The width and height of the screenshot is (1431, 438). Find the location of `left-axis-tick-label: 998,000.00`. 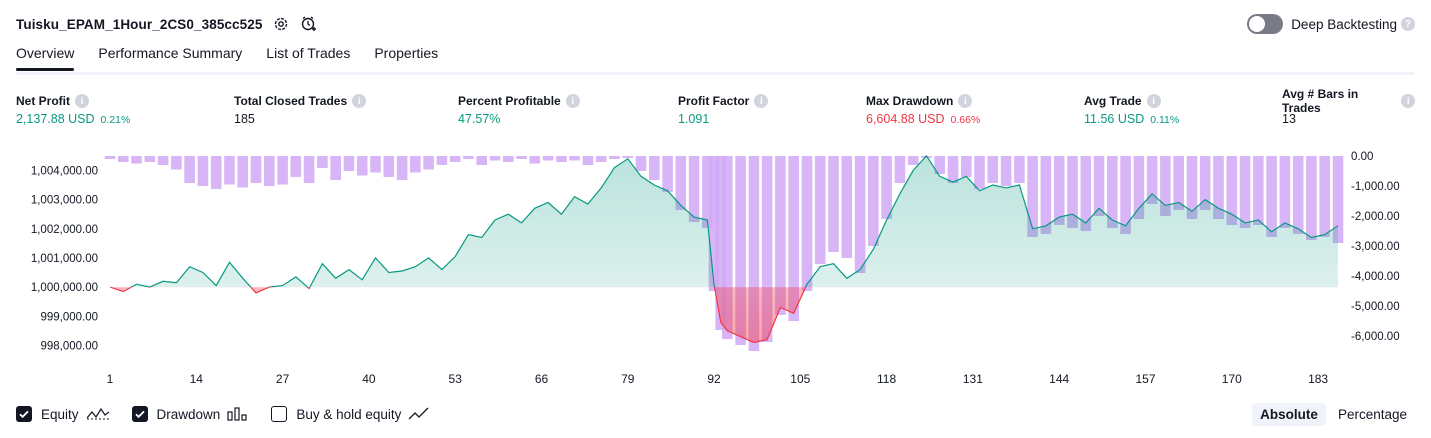

left-axis-tick-label: 998,000.00 is located at coordinates (69, 346).